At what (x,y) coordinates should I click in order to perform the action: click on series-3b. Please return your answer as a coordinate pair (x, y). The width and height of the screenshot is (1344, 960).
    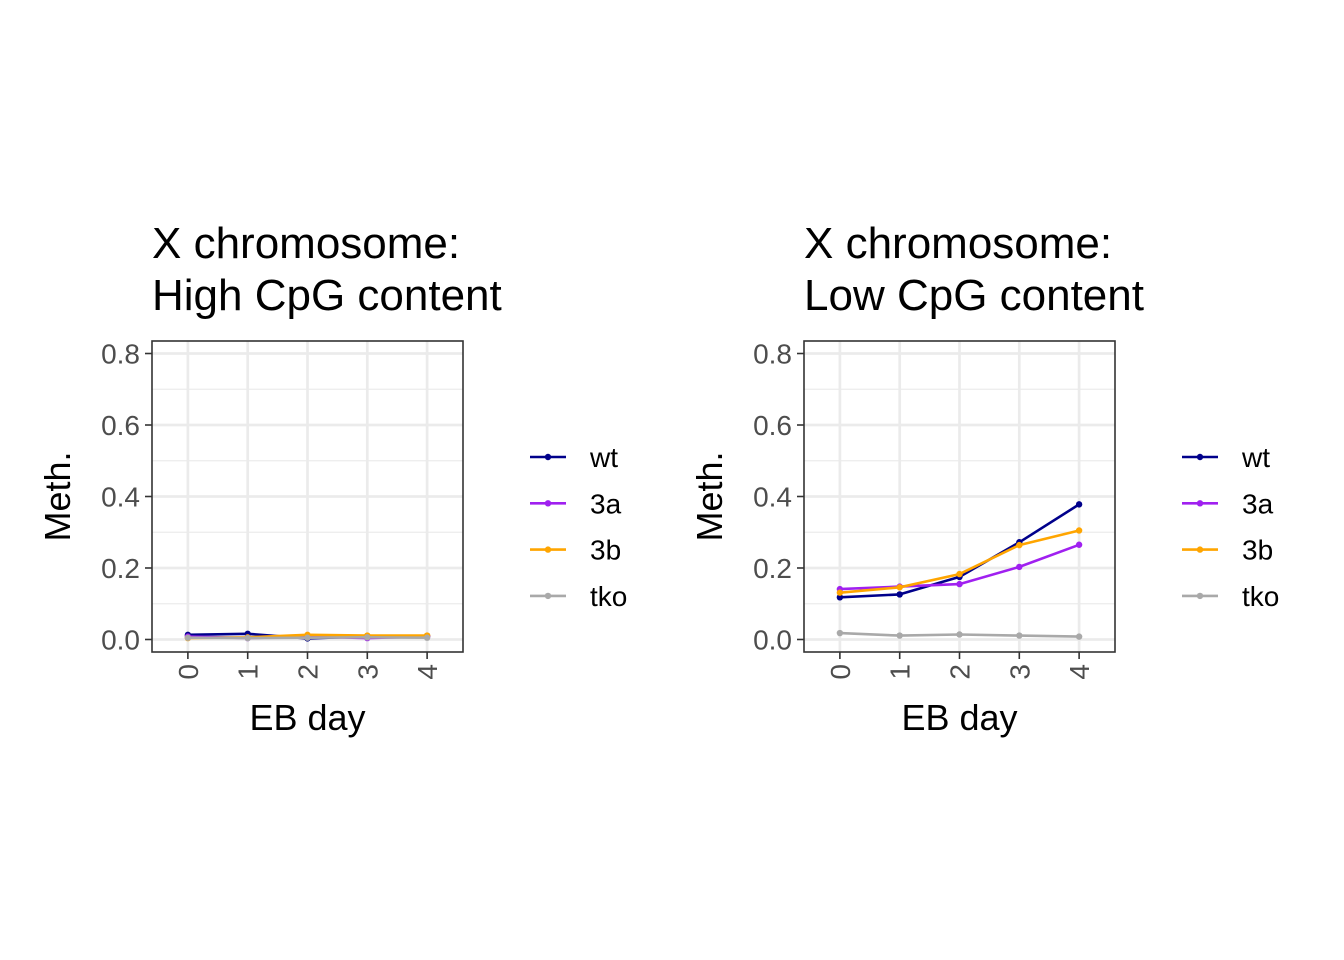
    Looking at the image, I should click on (959, 561).